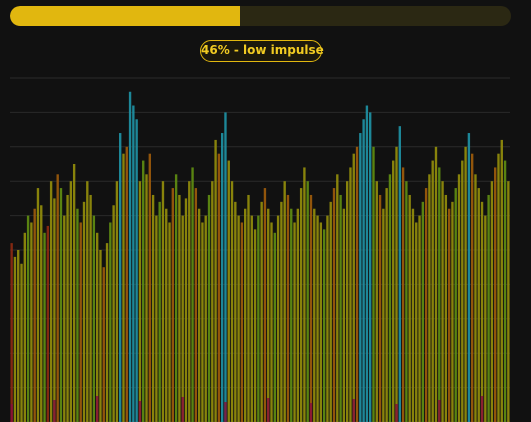  I want to click on impulse-progress-bar, so click(260, 16).